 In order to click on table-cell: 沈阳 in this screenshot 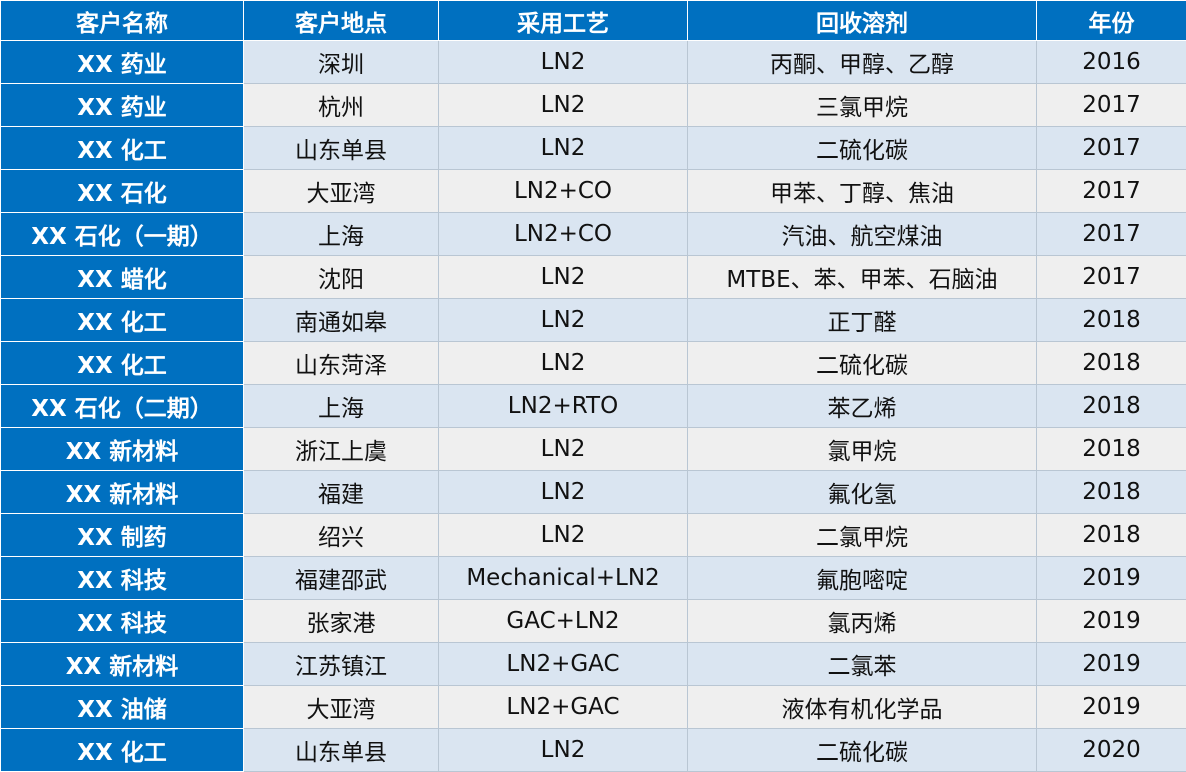, I will do `click(341, 277)`.